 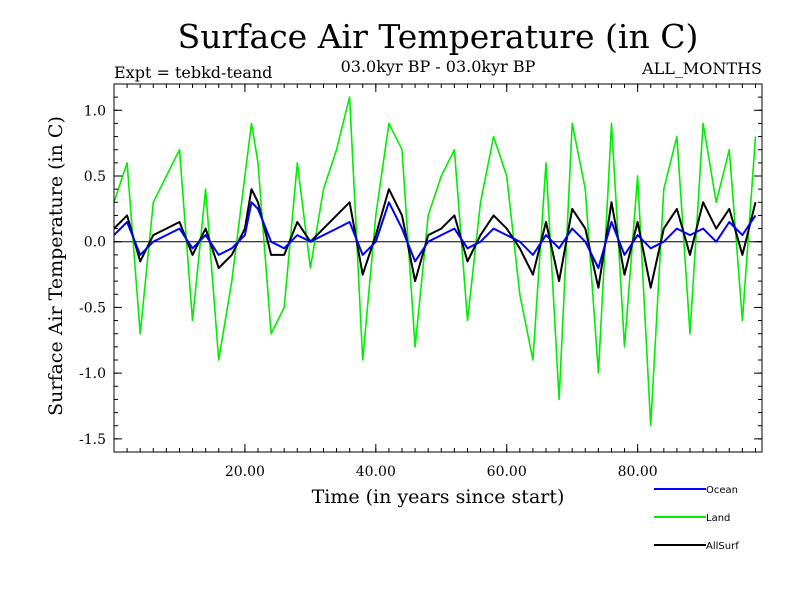 What do you see at coordinates (92, 440) in the screenshot?
I see `y-tick-label: -1.5` at bounding box center [92, 440].